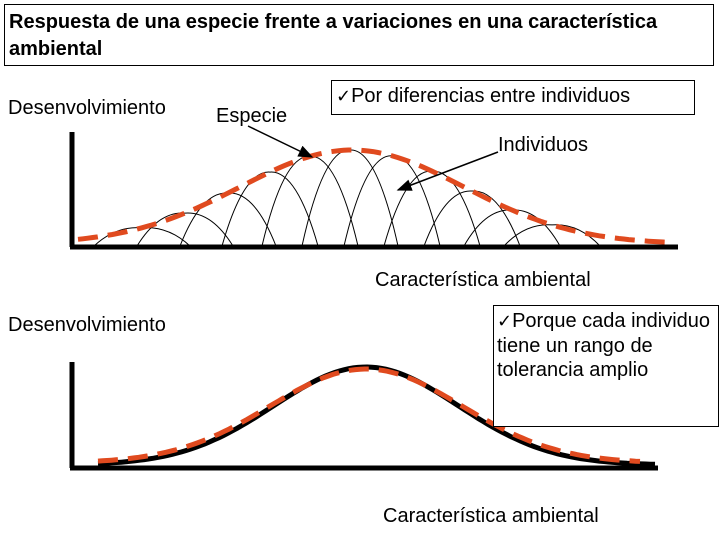 The height and width of the screenshot is (540, 720). I want to click on top-individual-curves, so click(347, 198).